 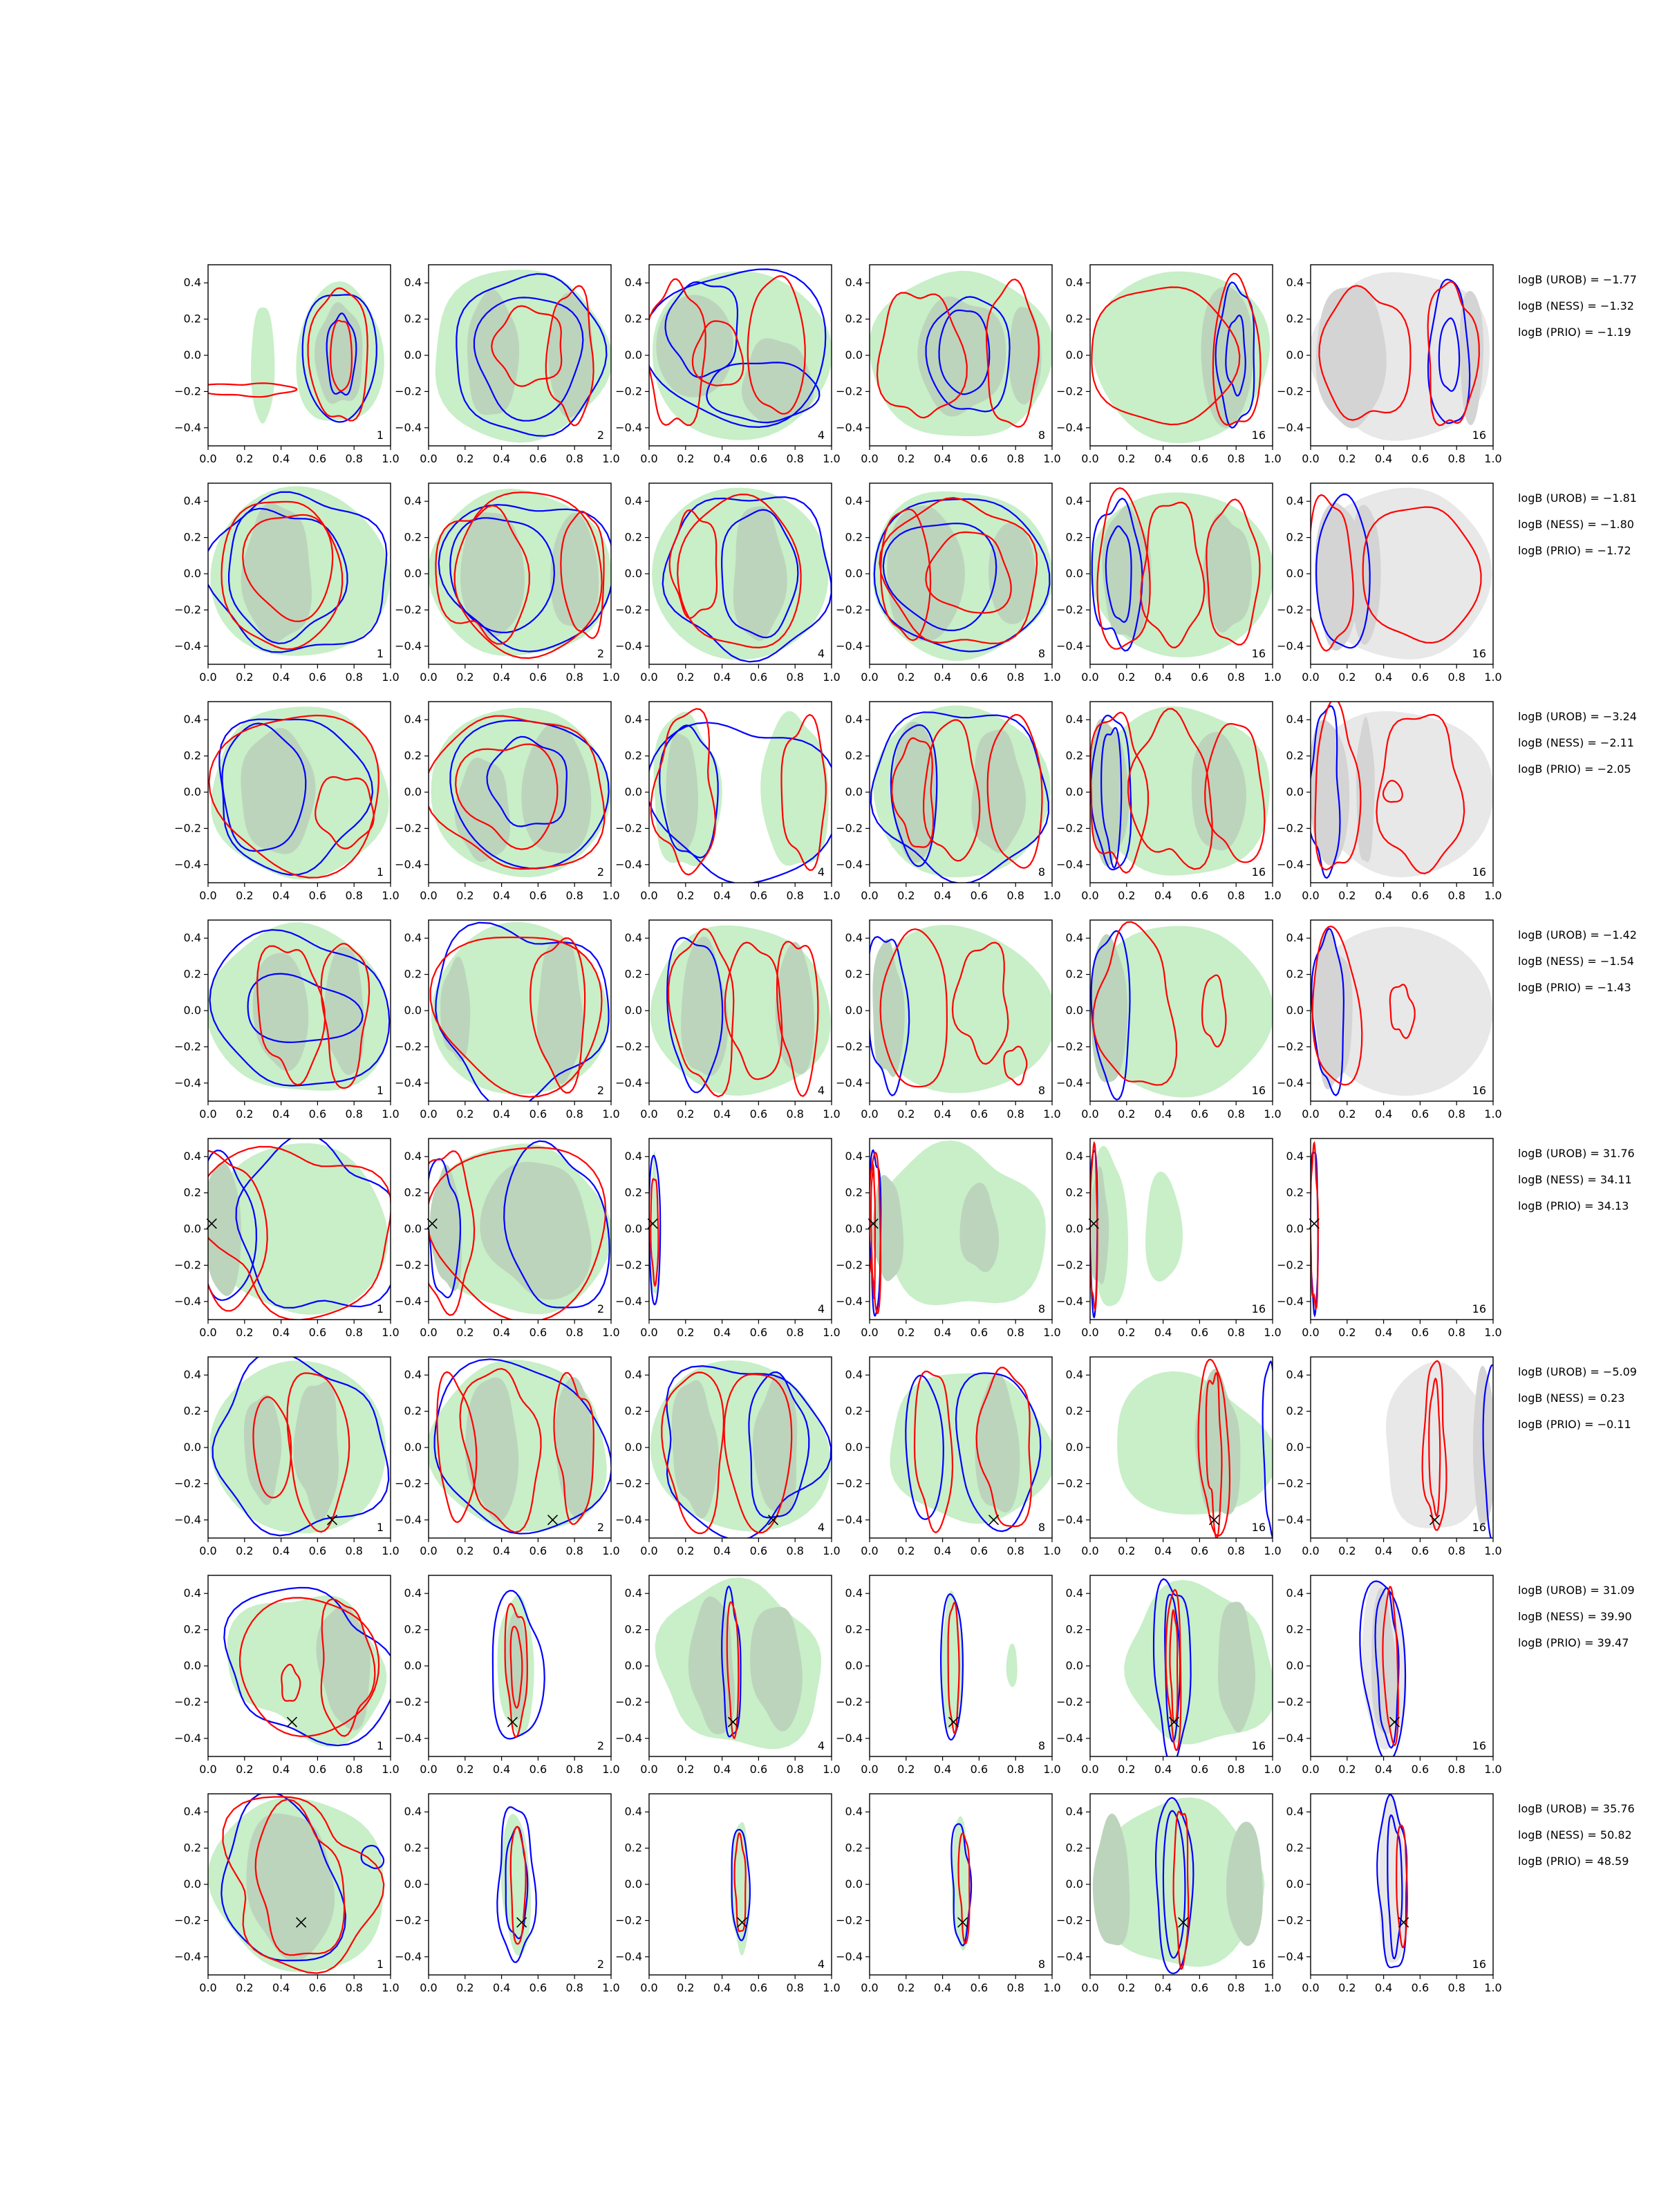 I want to click on logb-urob-row-1: logB (UROB) = −1.77, so click(x=1577, y=279).